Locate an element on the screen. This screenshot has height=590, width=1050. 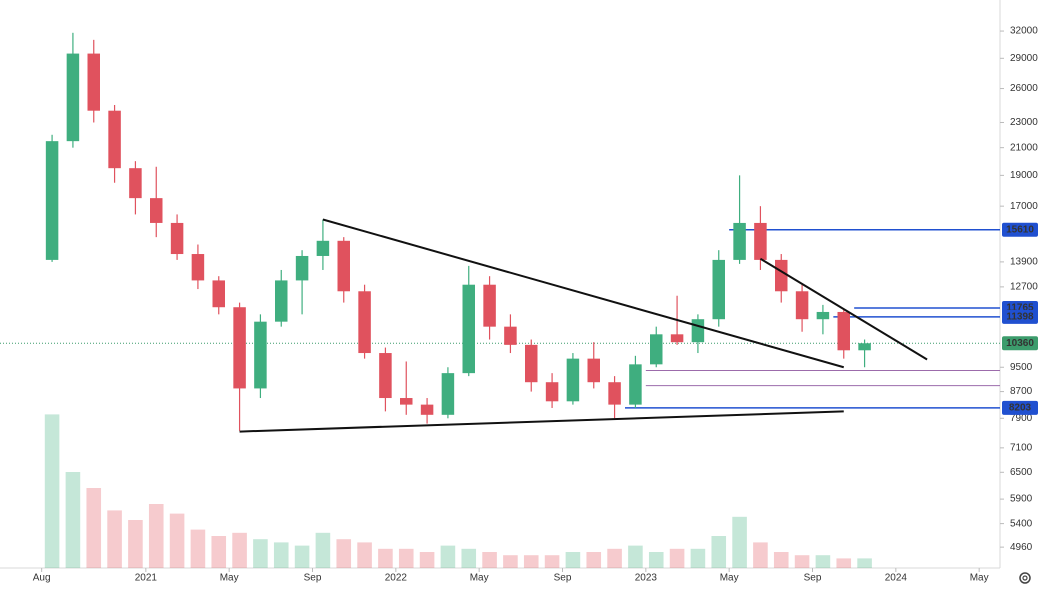
y-tick-label: 17000 is located at coordinates (1024, 206).